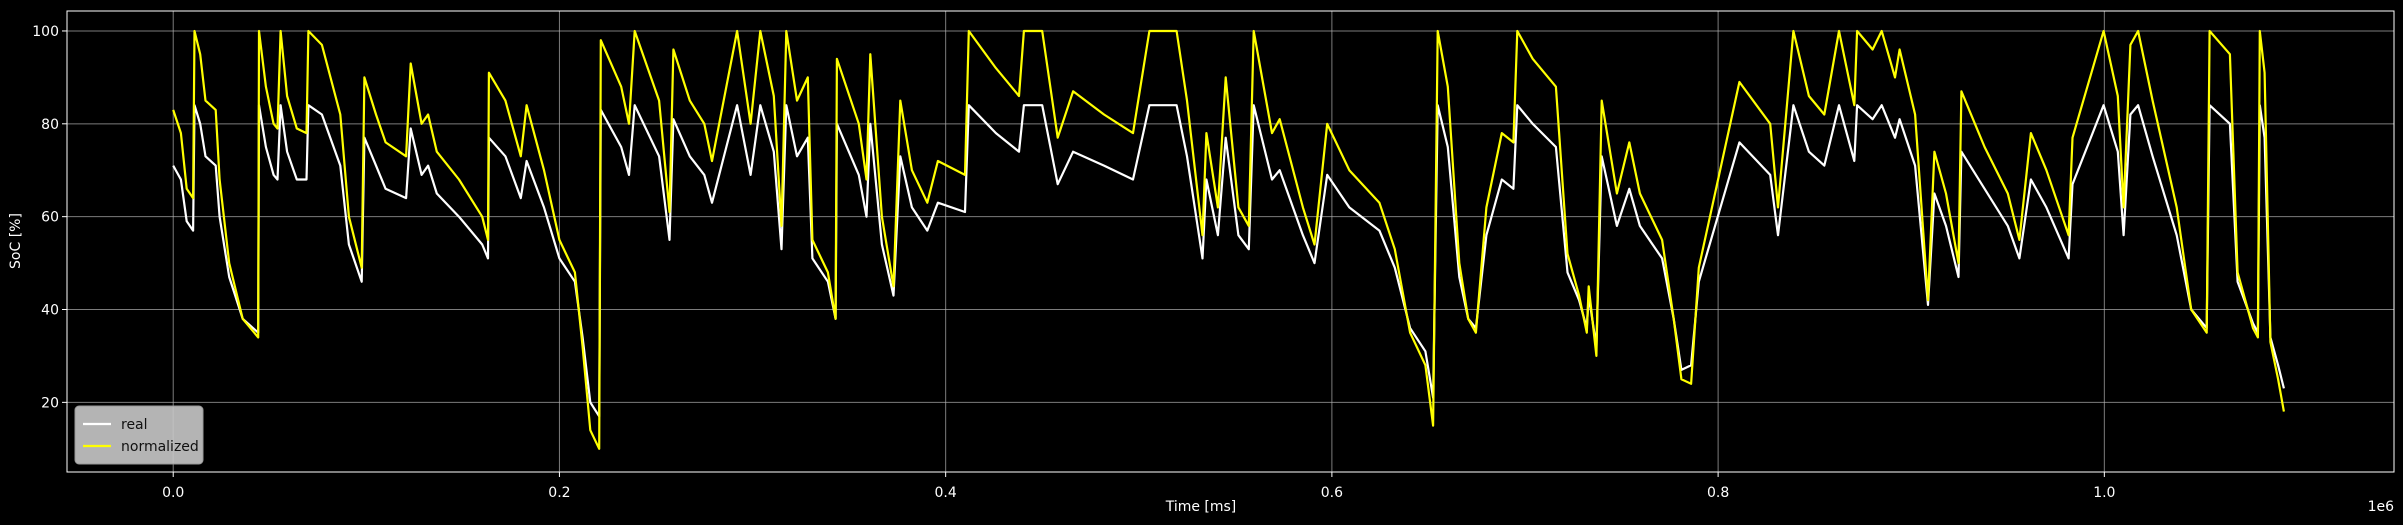 Image resolution: width=2403 pixels, height=525 pixels. I want to click on y-tick-label: 60, so click(50, 218).